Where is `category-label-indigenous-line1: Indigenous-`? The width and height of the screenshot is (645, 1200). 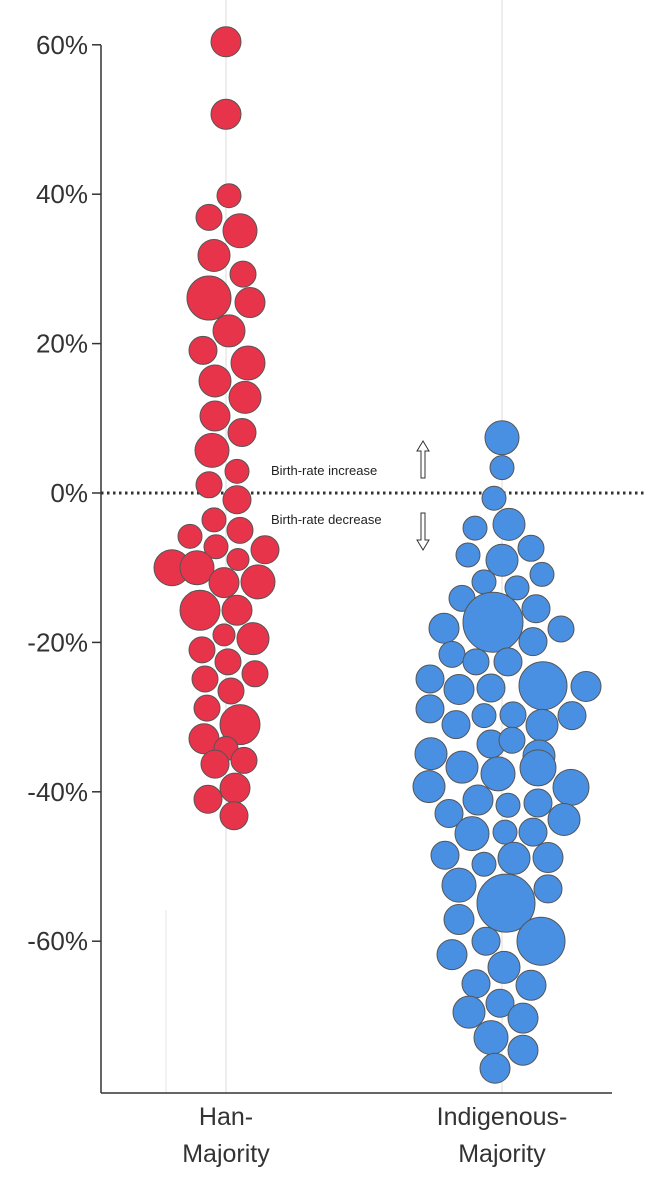
category-label-indigenous-line1: Indigenous- is located at coordinates (502, 1117).